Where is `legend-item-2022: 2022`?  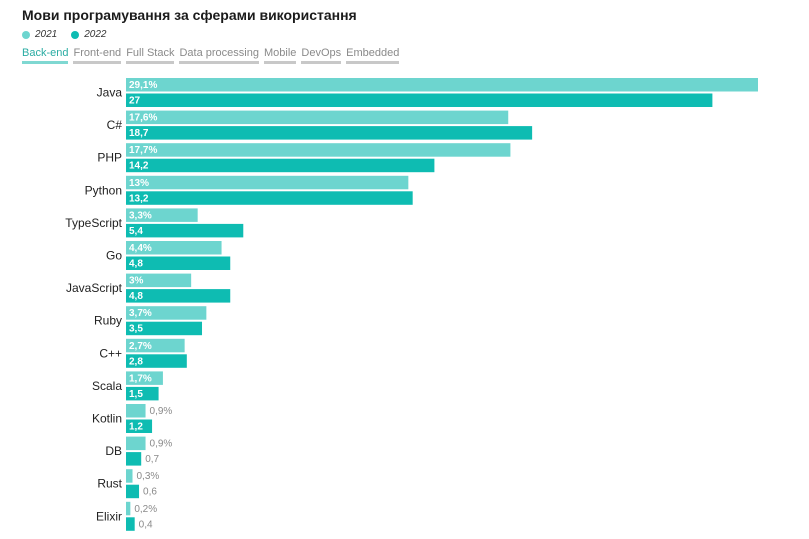
legend-item-2022: 2022 is located at coordinates (89, 34).